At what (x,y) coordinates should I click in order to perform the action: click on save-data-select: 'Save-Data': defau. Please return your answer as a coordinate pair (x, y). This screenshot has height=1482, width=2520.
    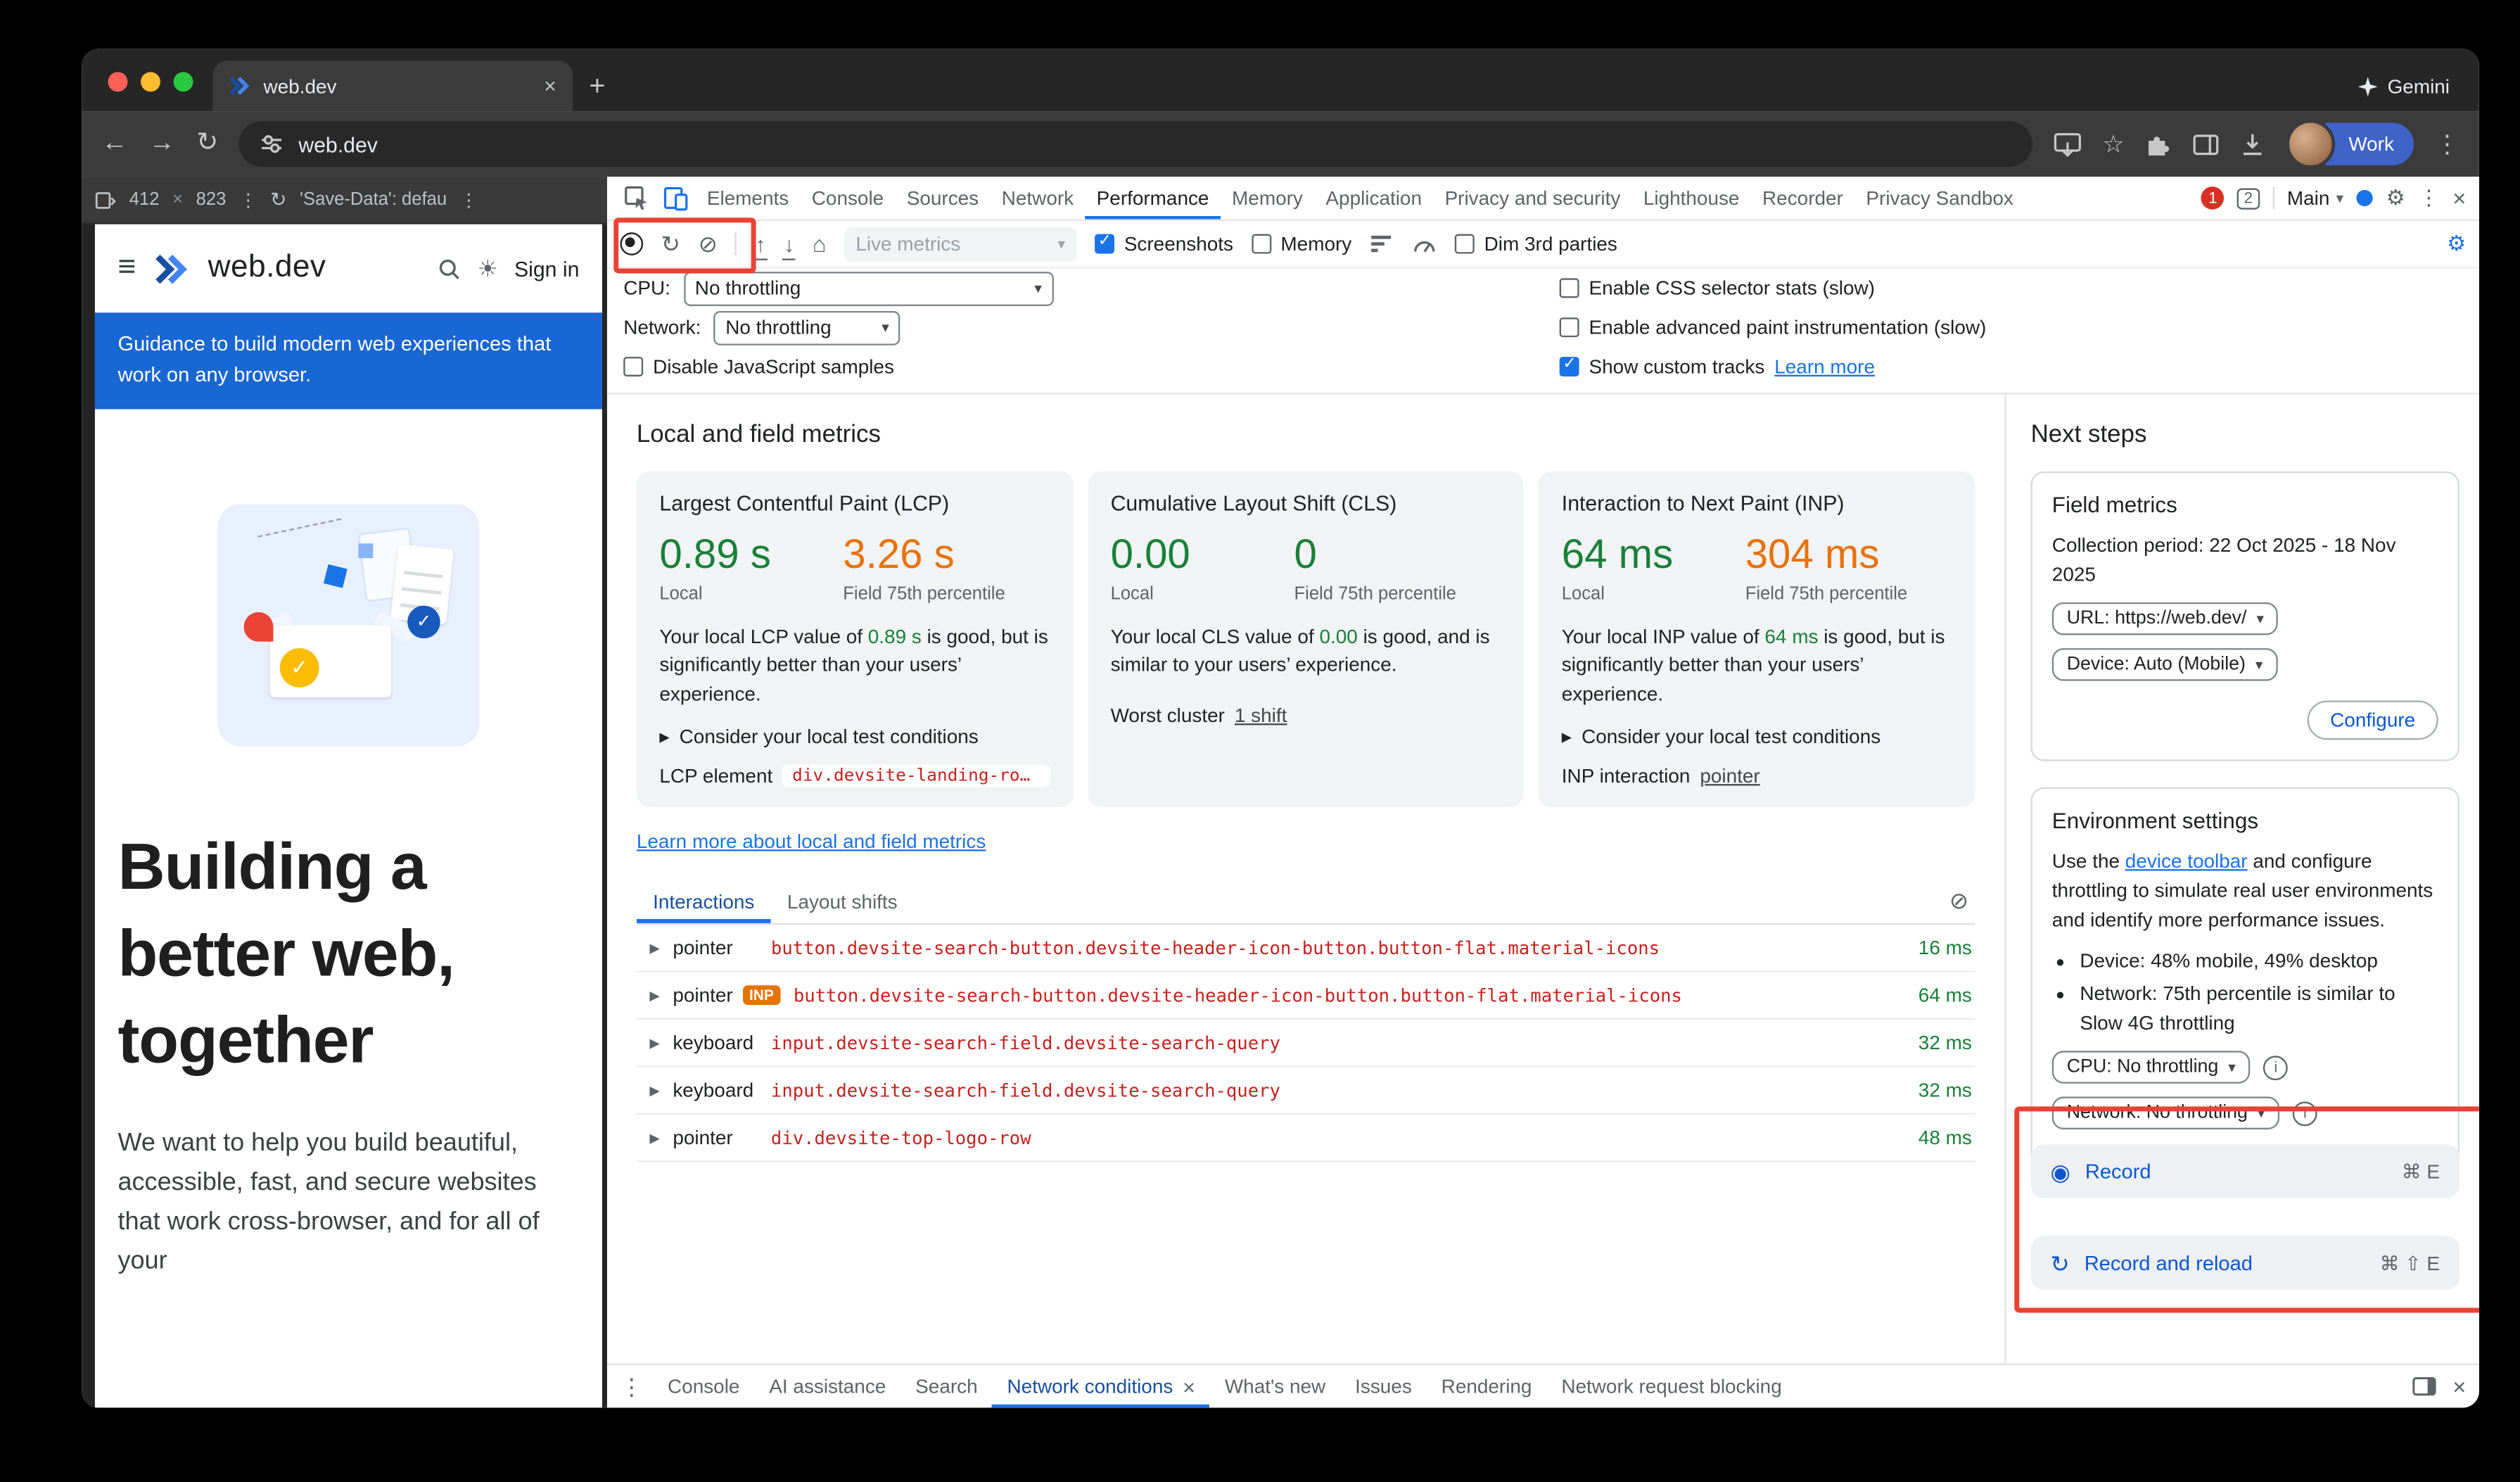
    Looking at the image, I should click on (374, 199).